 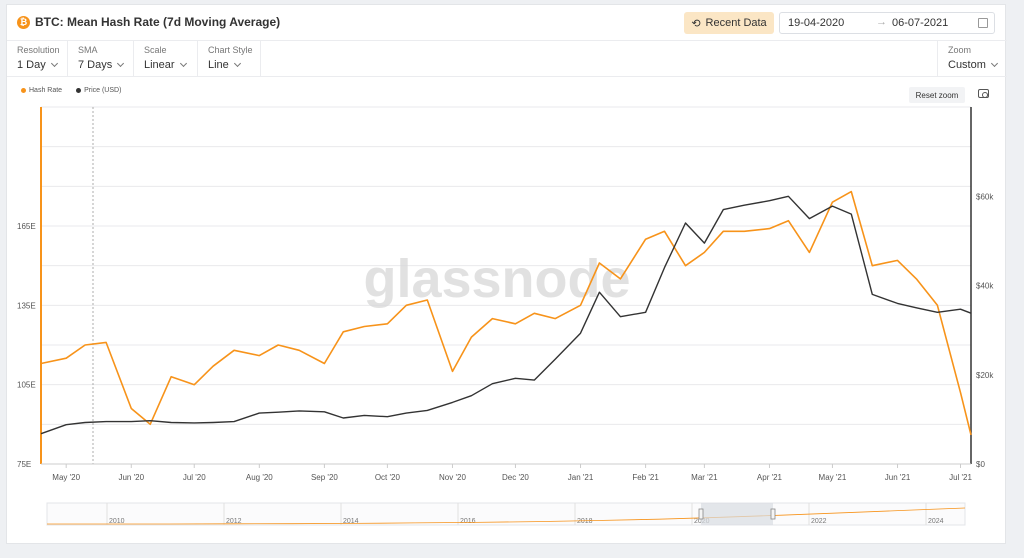 I want to click on chart-style-select: Chart Style Line, so click(x=229, y=59).